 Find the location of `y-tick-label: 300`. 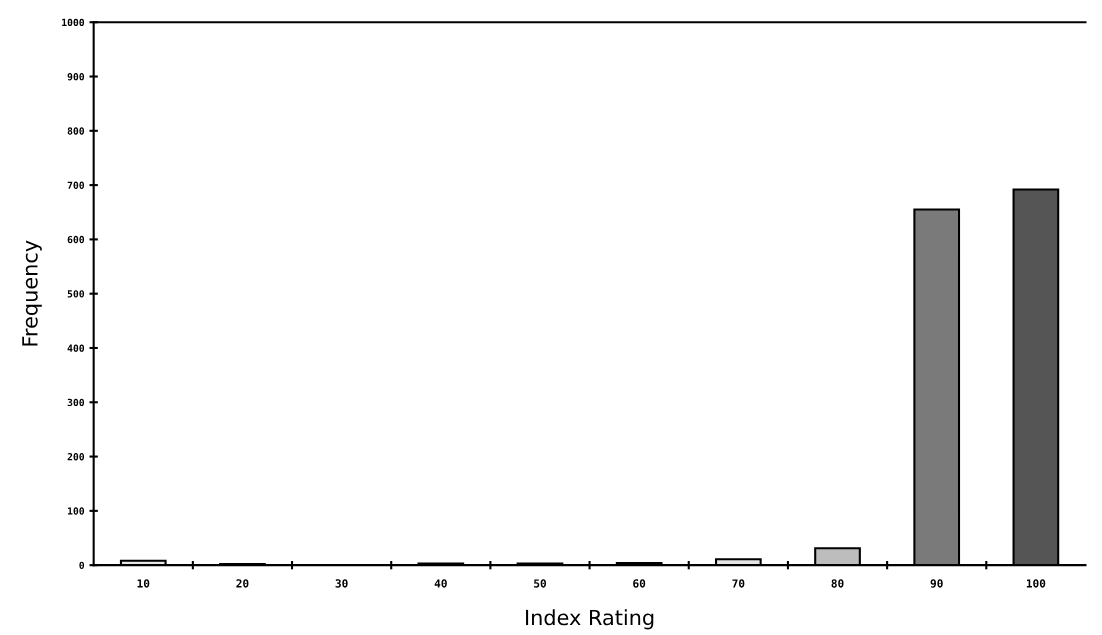

y-tick-label: 300 is located at coordinates (76, 402).